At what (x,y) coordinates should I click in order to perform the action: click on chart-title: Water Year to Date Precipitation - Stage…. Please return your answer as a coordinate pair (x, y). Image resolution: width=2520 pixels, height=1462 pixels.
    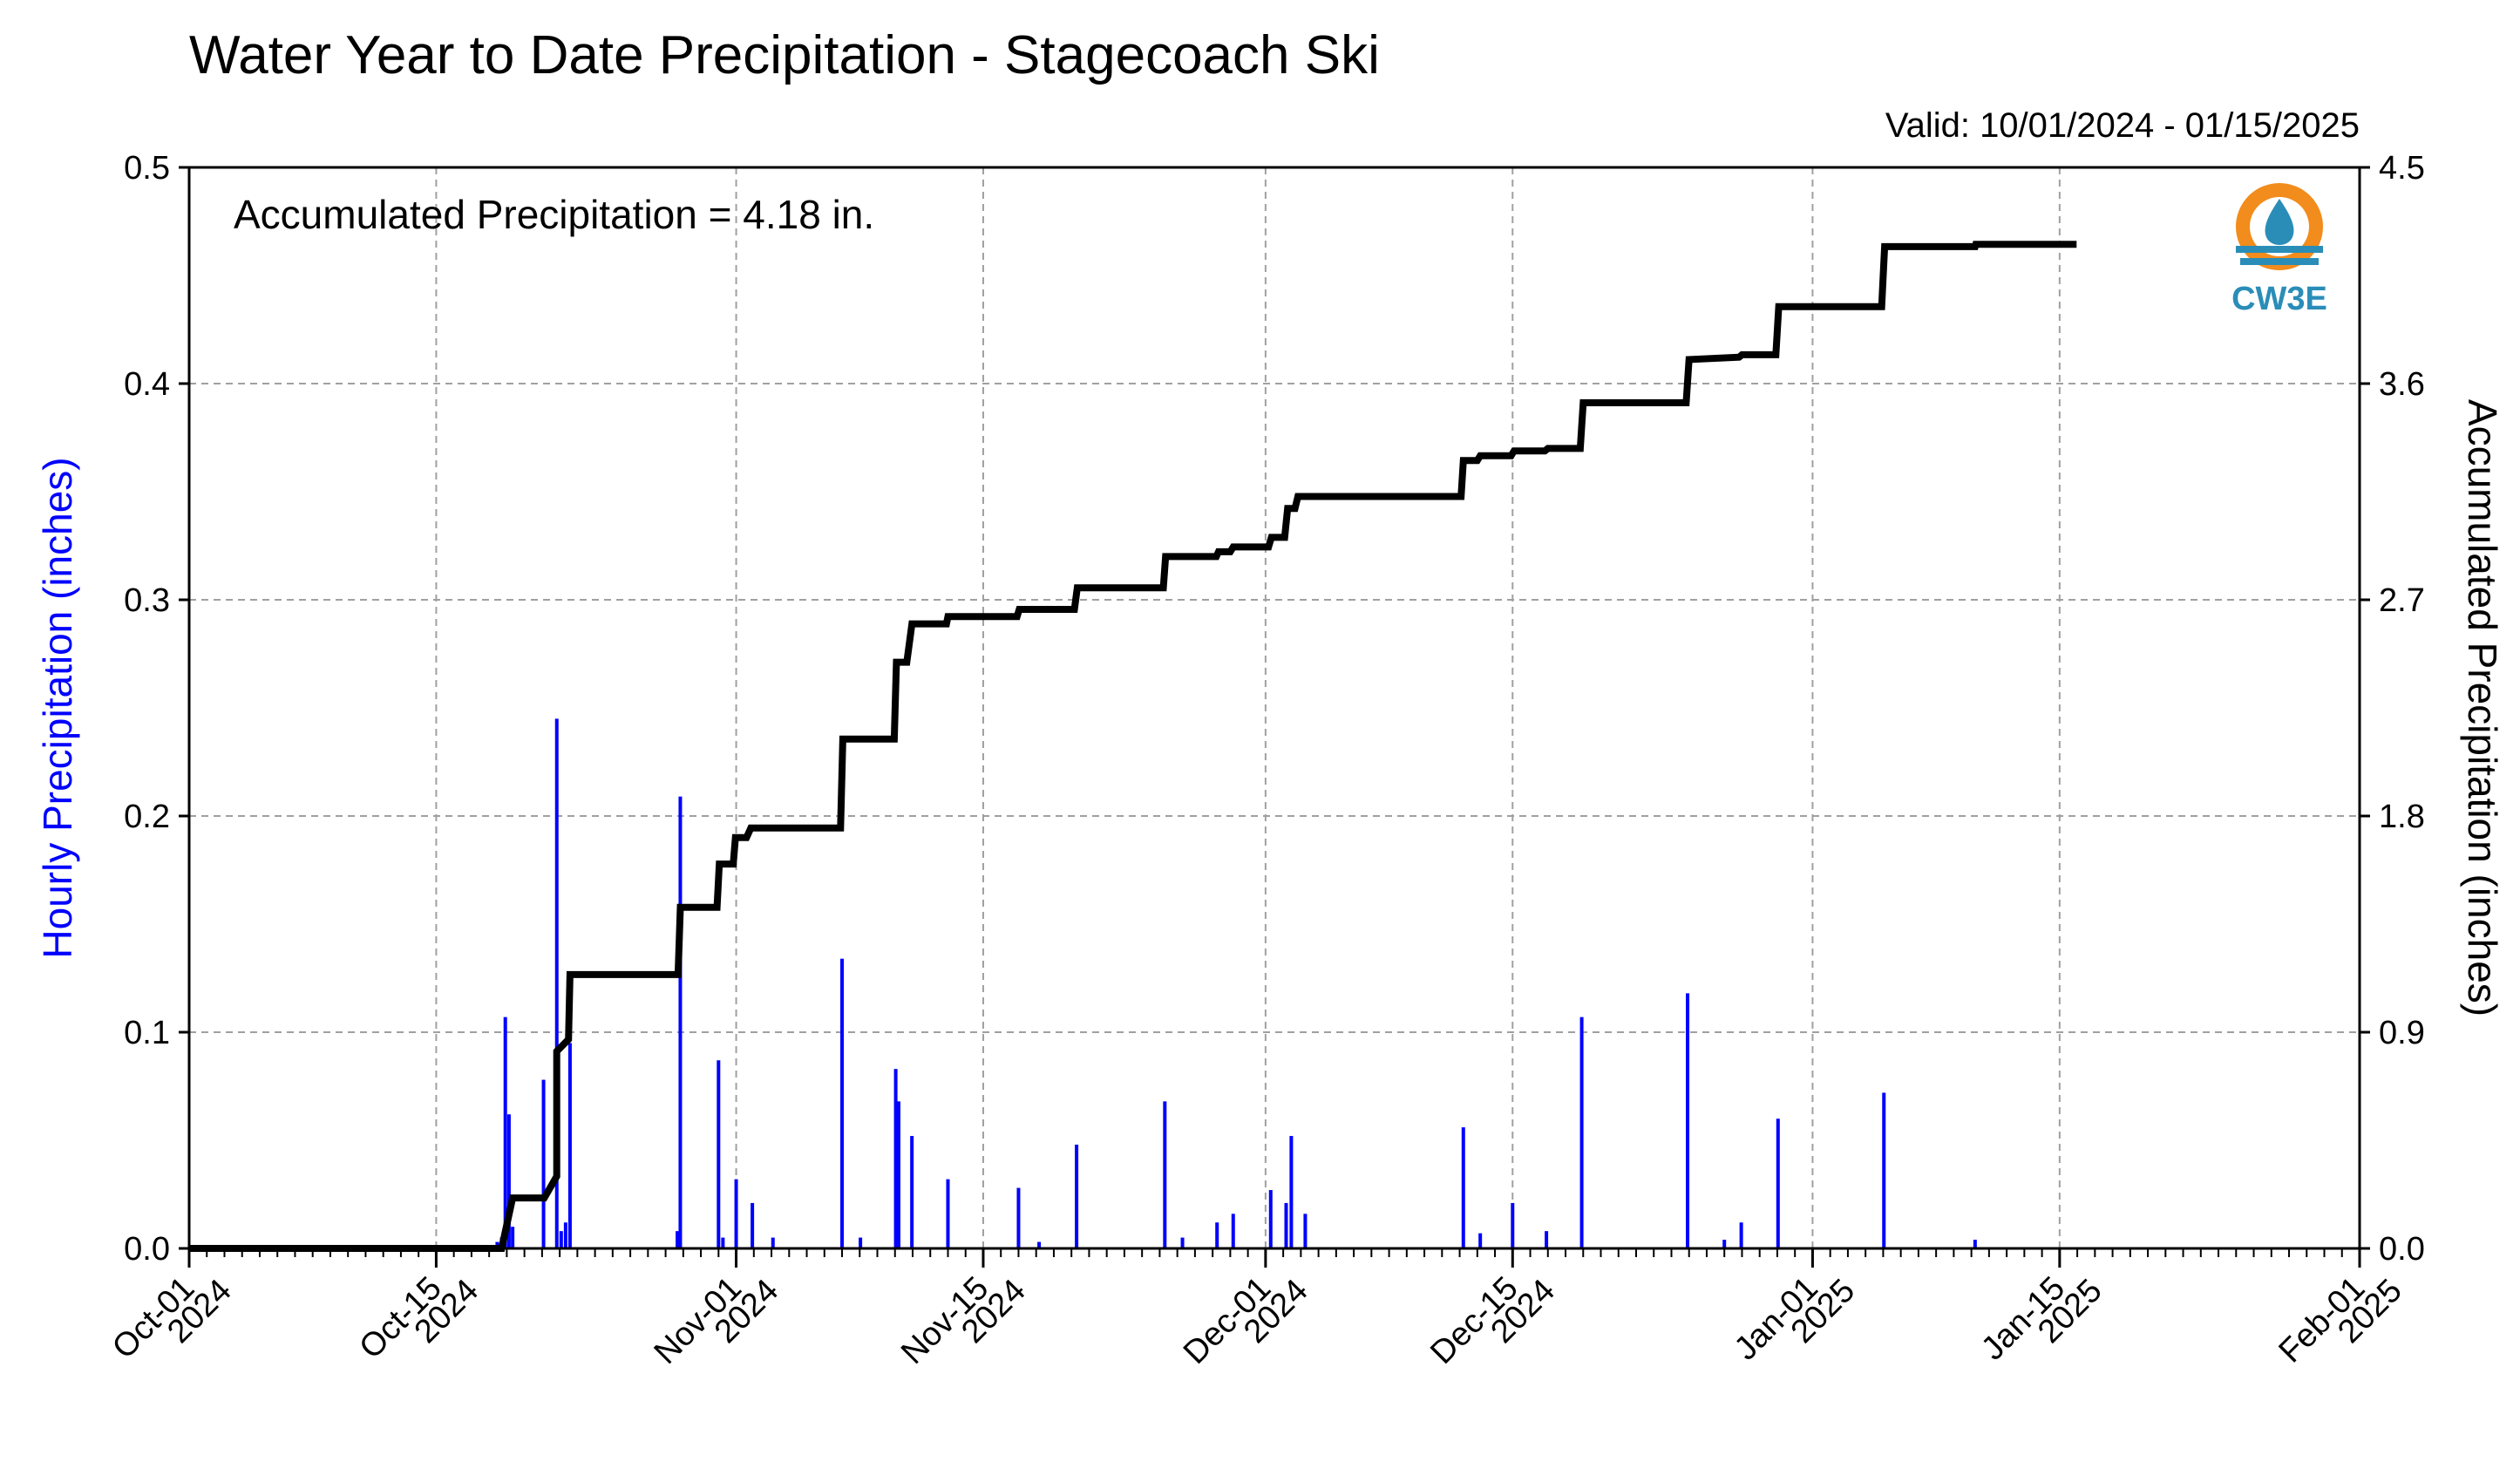
    Looking at the image, I should click on (784, 55).